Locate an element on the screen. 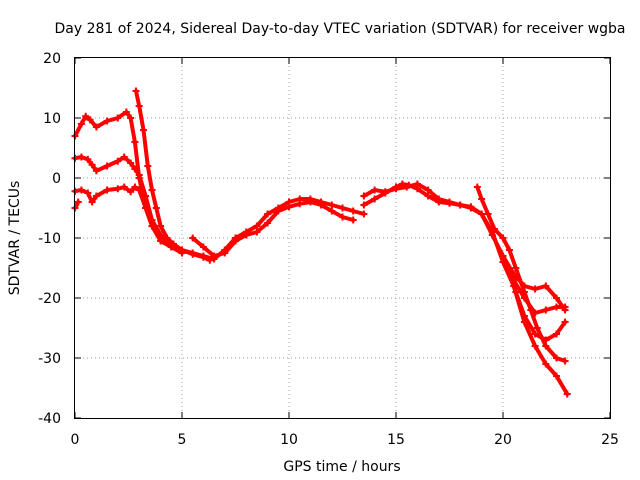 The height and width of the screenshot is (480, 640). x-tick-label: 0 is located at coordinates (75, 440).